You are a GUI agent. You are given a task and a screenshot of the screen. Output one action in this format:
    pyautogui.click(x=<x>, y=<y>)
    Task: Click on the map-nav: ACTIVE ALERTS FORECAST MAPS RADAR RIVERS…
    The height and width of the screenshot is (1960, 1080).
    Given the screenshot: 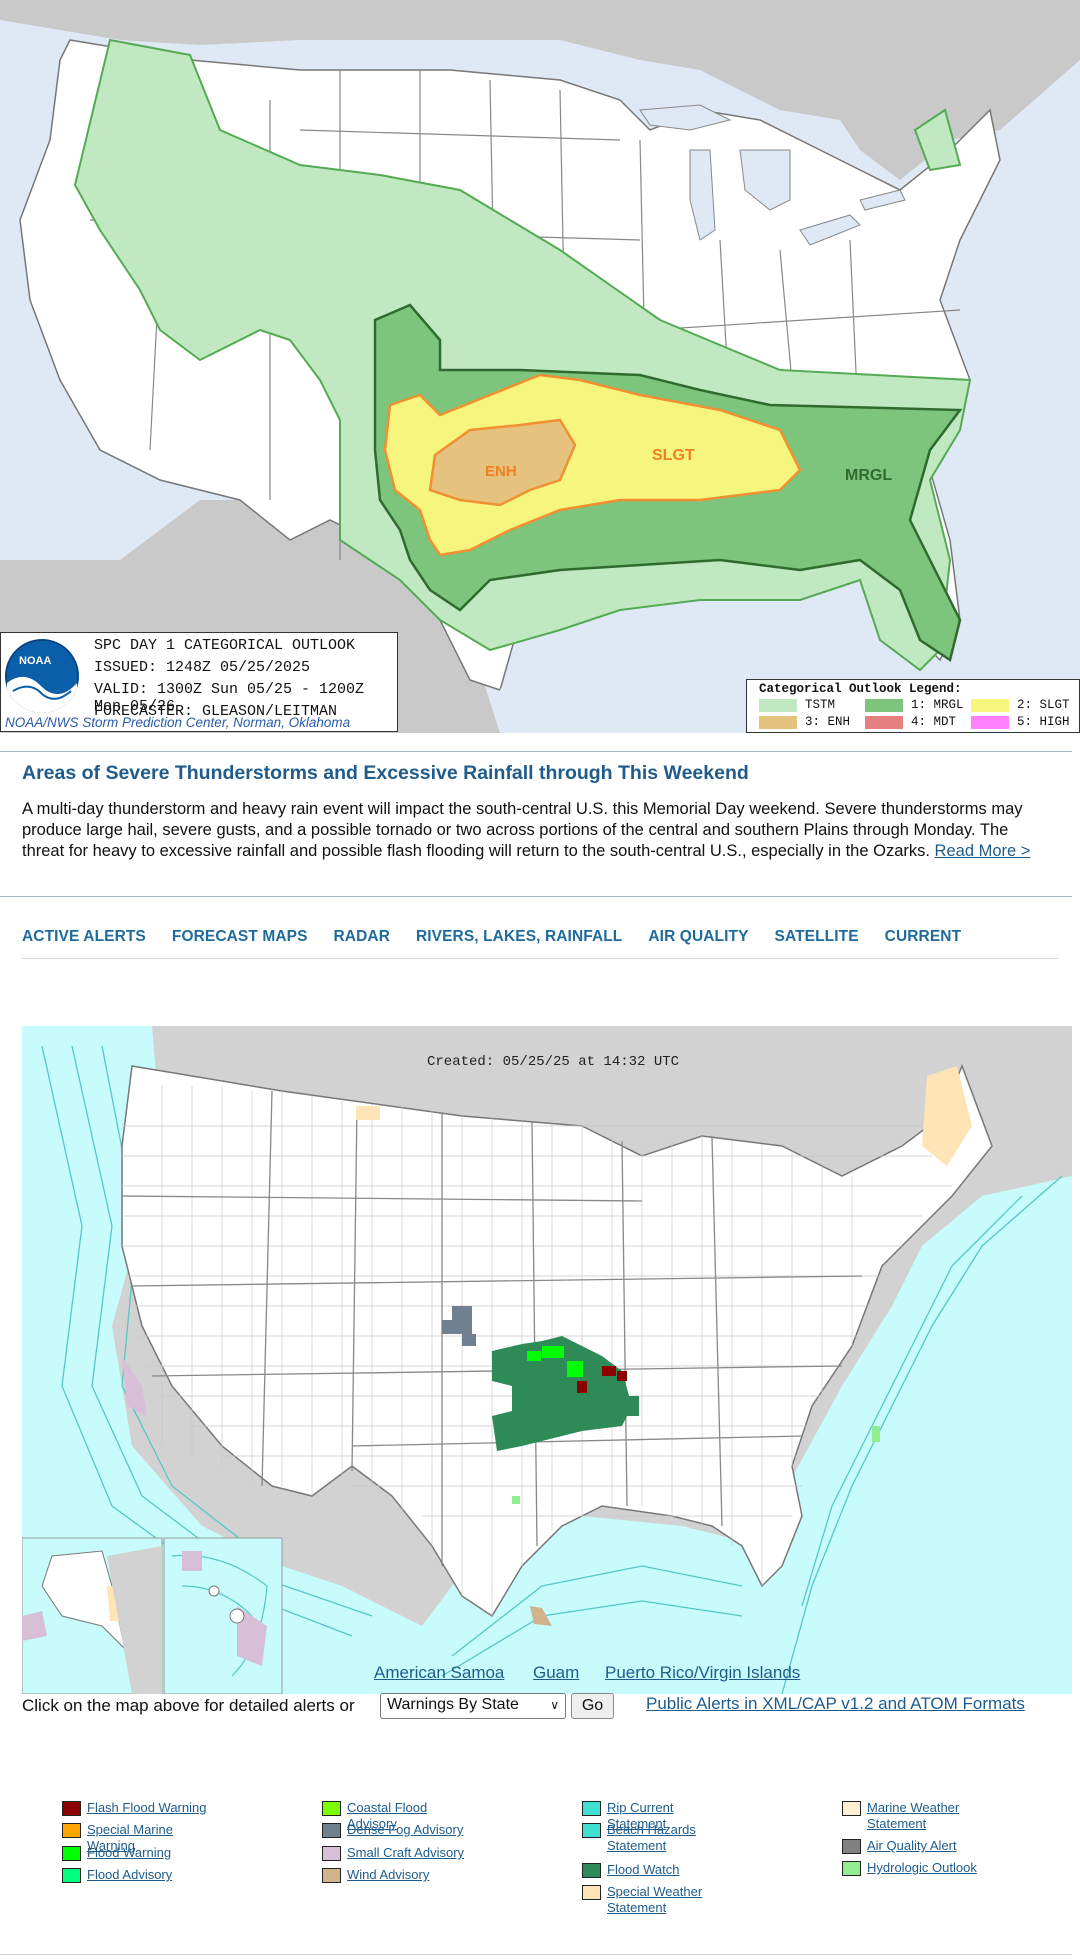 What is the action you would take?
    pyautogui.click(x=504, y=937)
    